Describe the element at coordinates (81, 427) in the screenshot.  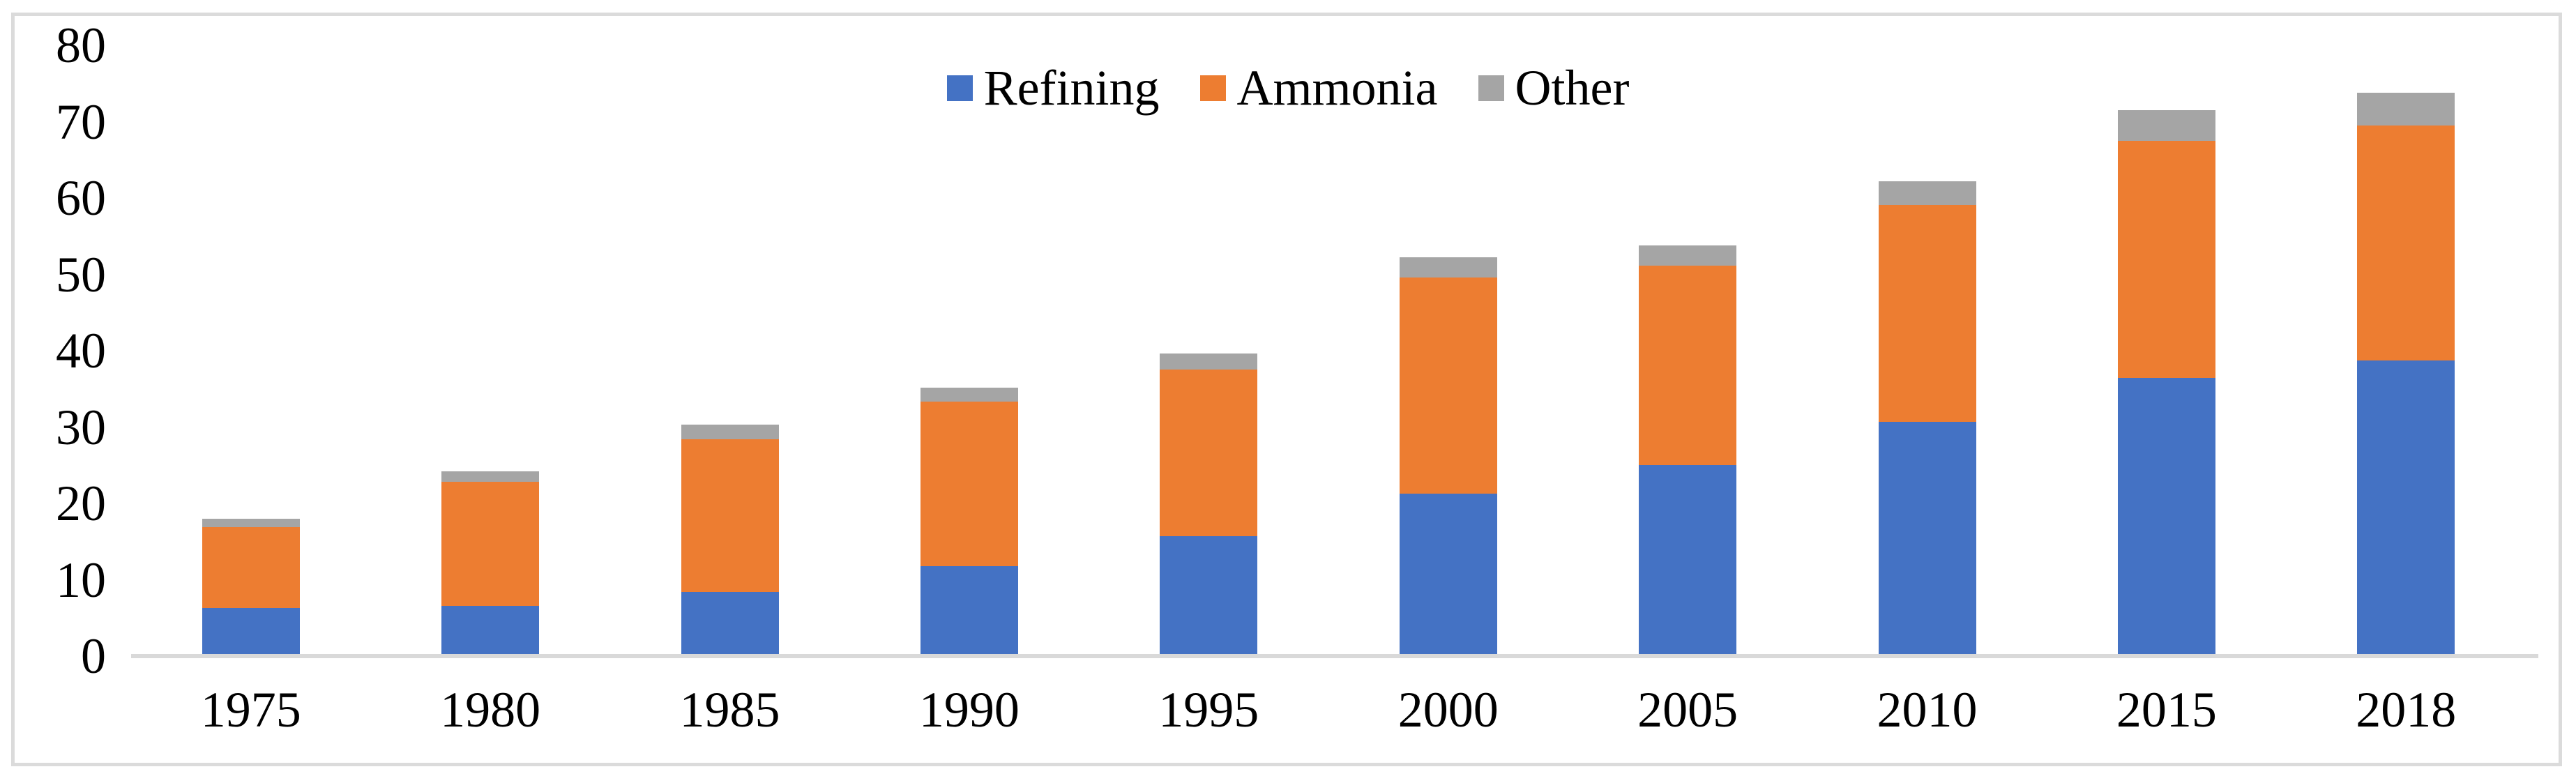
I see `y-axis-tick-label: 30` at that location.